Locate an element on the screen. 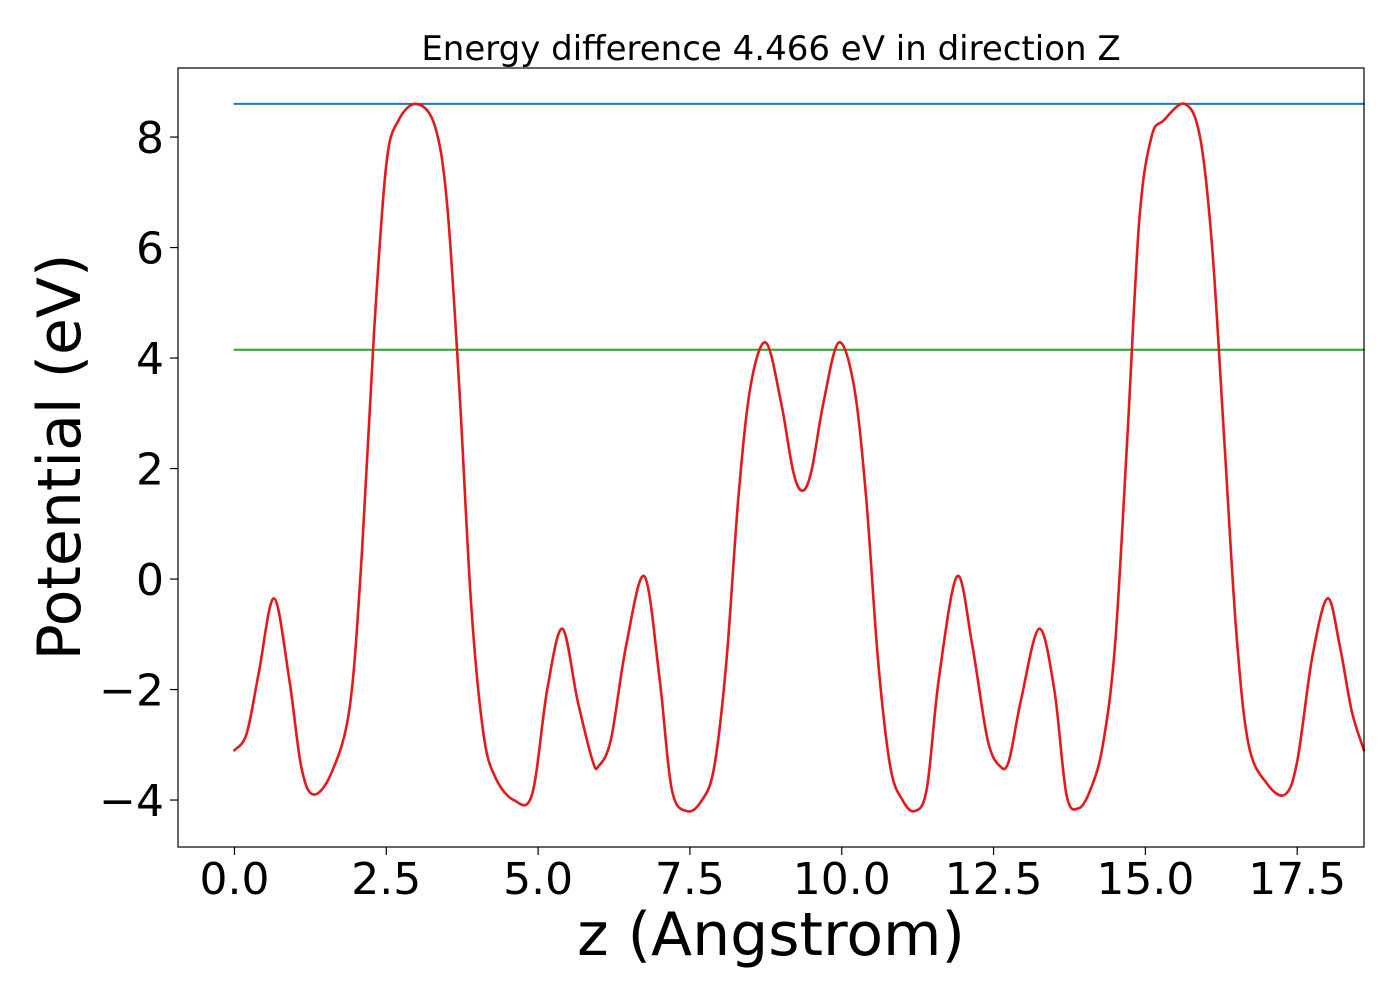  x-tick-label: 10.0 is located at coordinates (842, 879).